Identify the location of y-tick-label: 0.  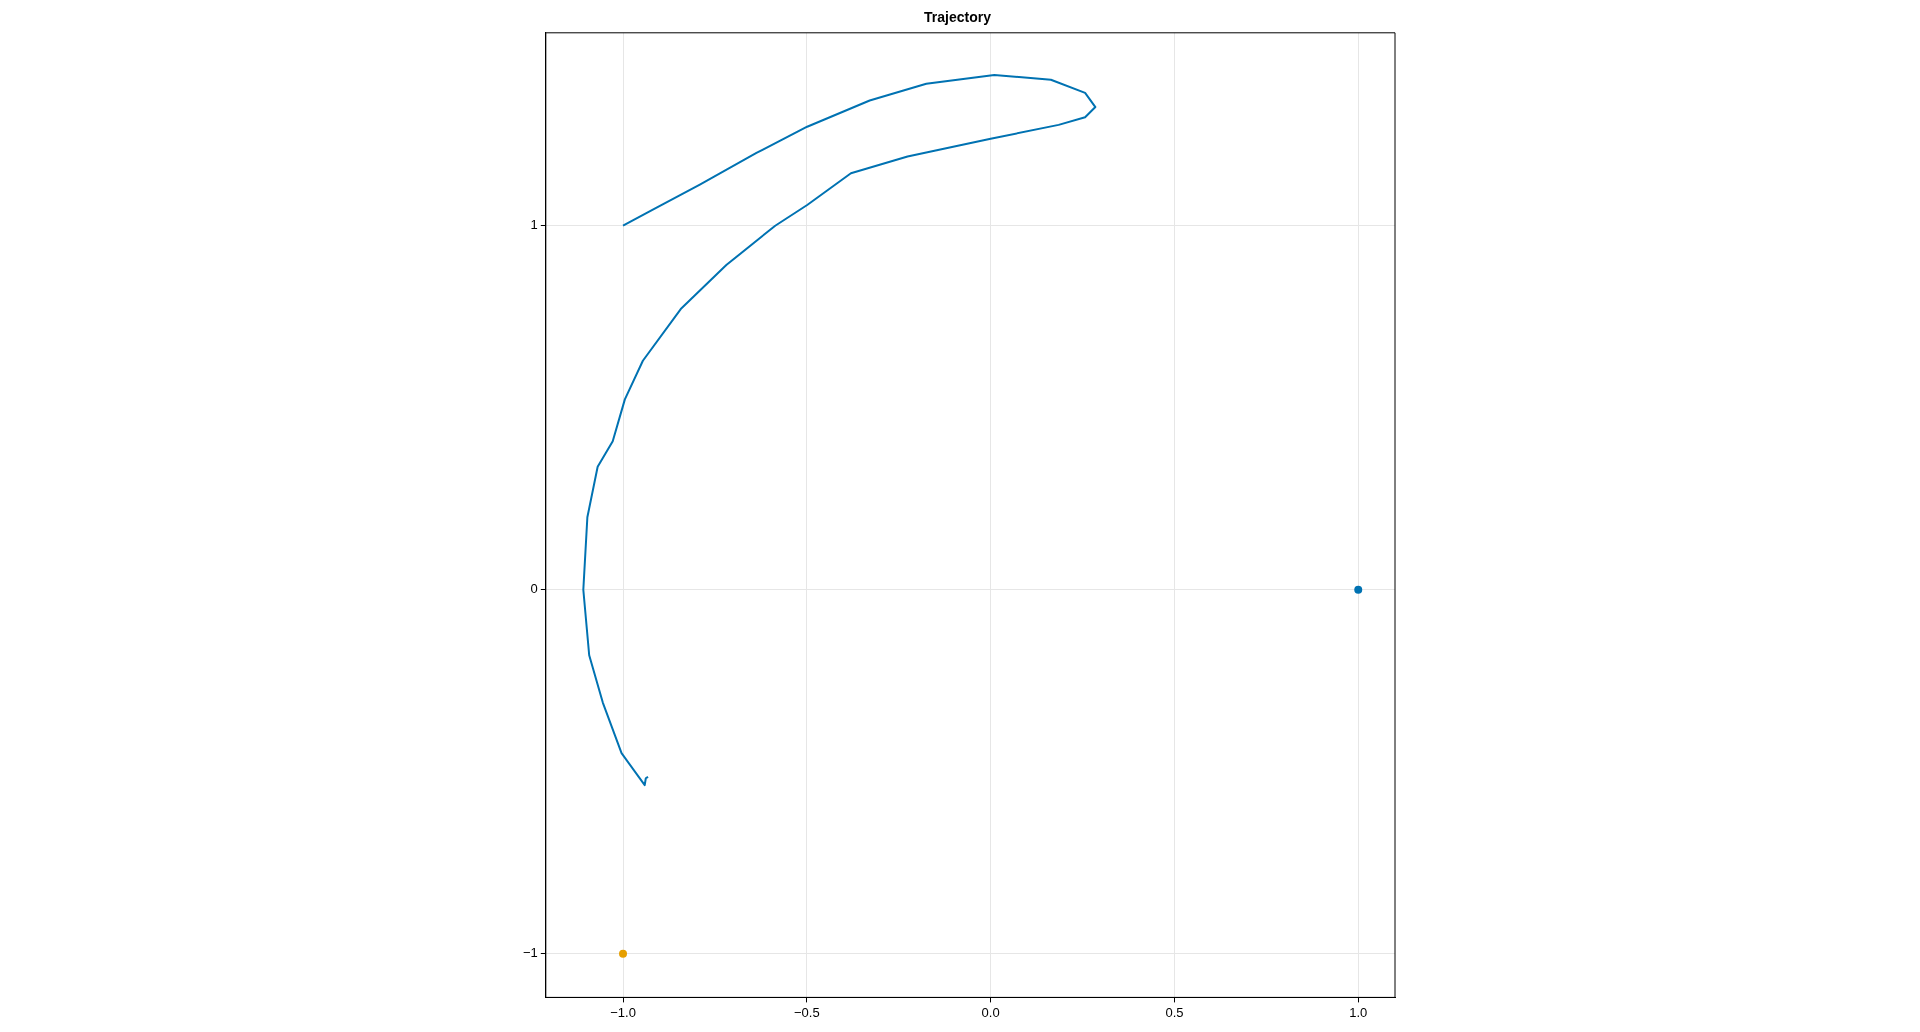
(534, 589).